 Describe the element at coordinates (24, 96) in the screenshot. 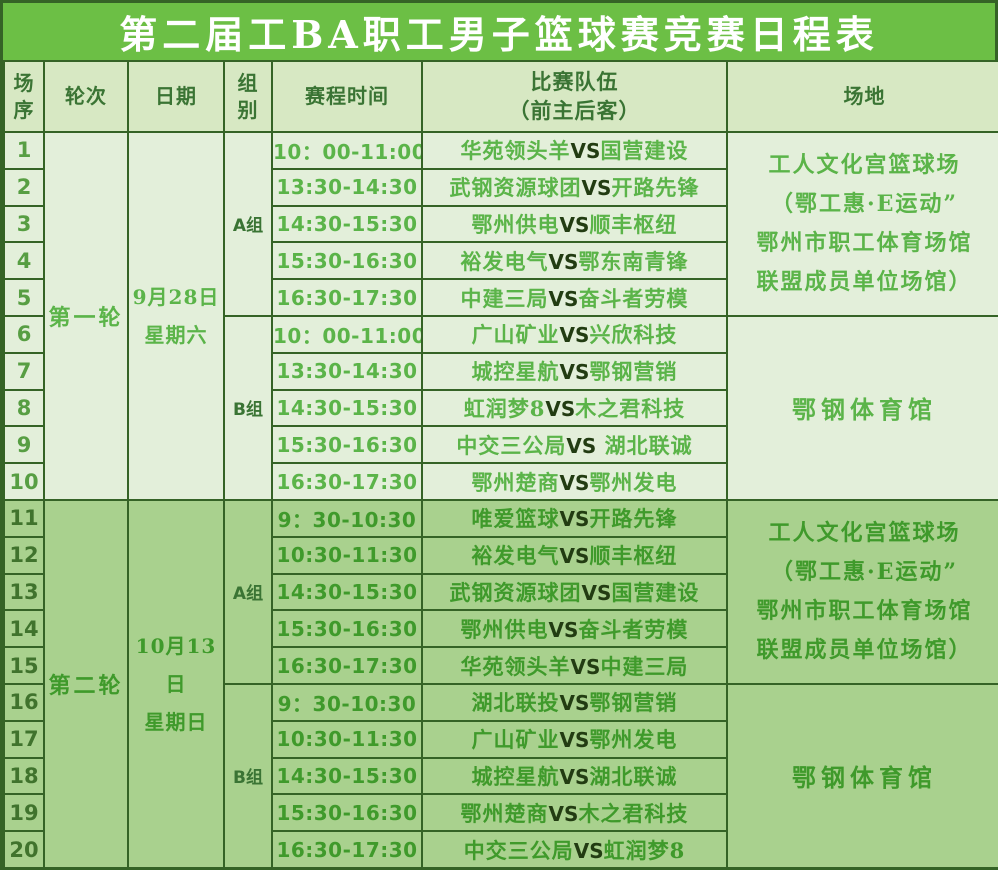

I see `header-cell-match-no: 场 序` at that location.